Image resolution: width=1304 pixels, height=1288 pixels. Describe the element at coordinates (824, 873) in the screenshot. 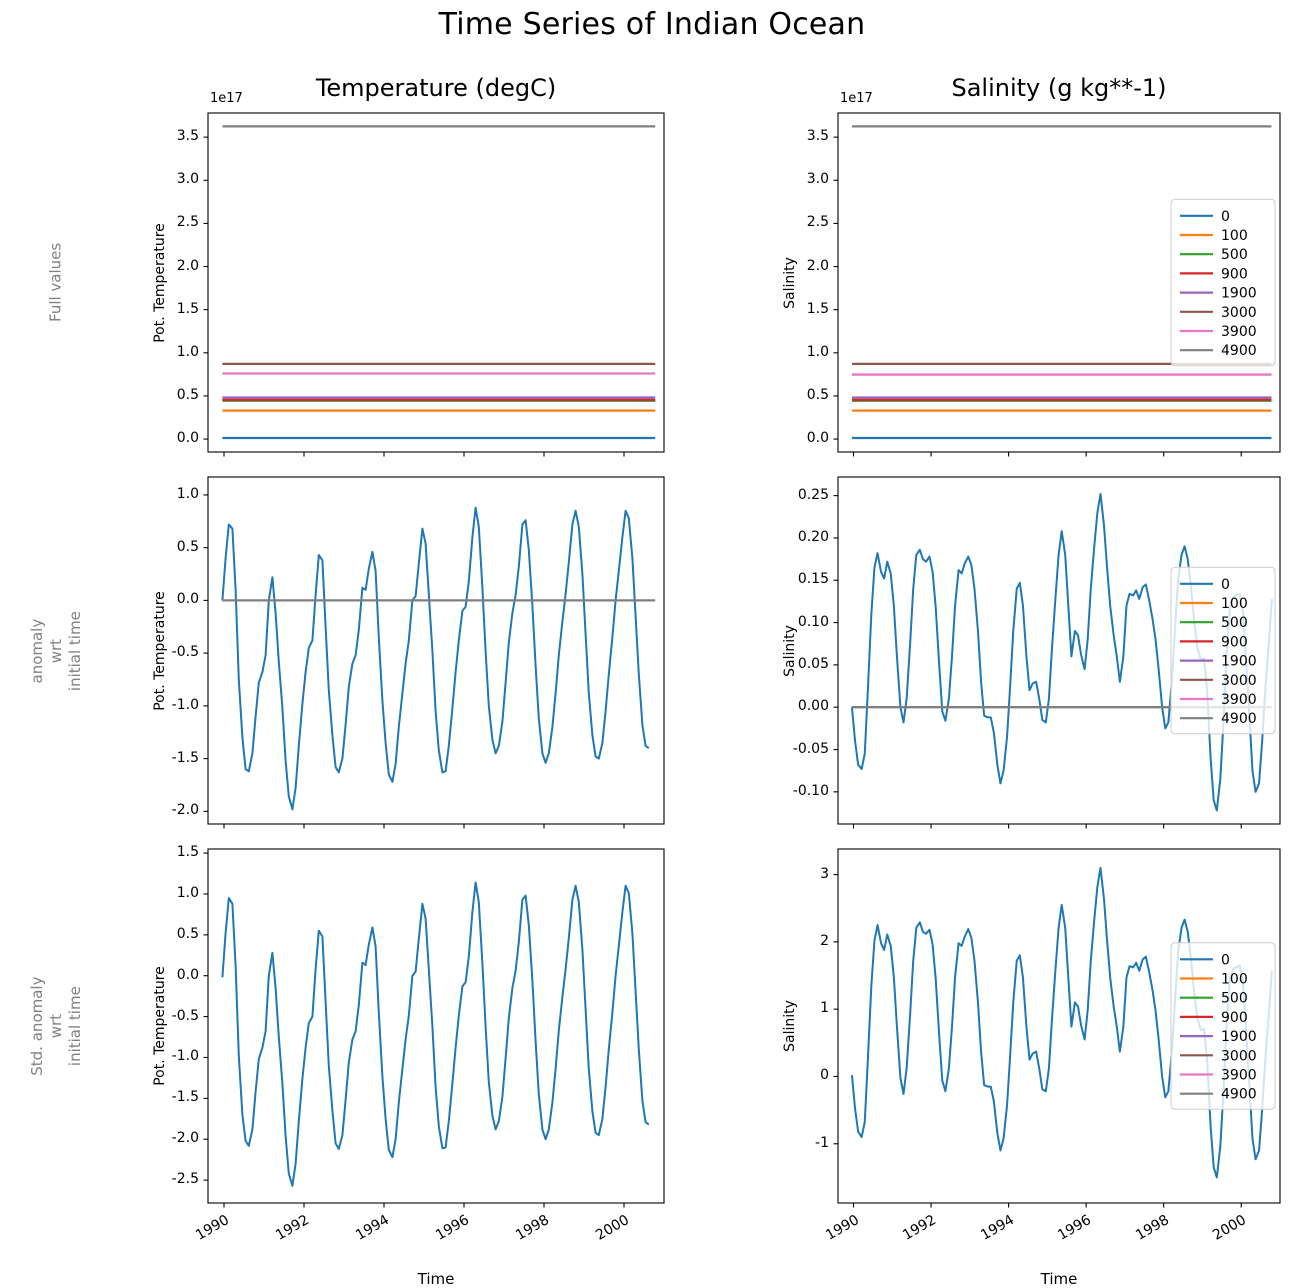

I see `y-tick-label: 3` at that location.